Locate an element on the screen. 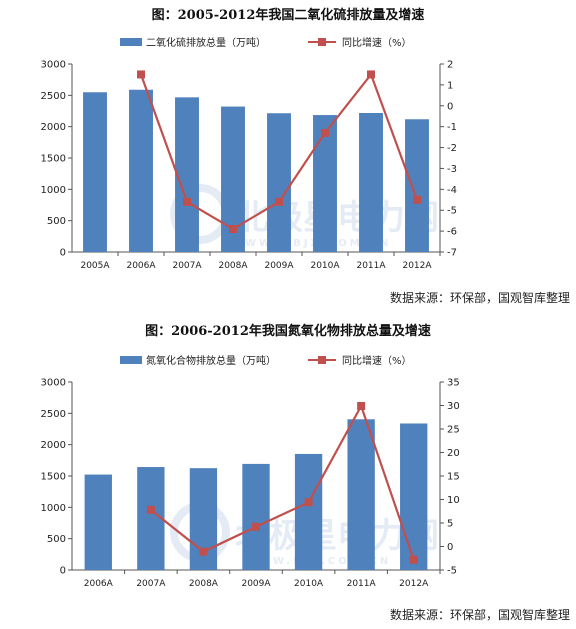  y2-tick-label: 35 is located at coordinates (453, 383).